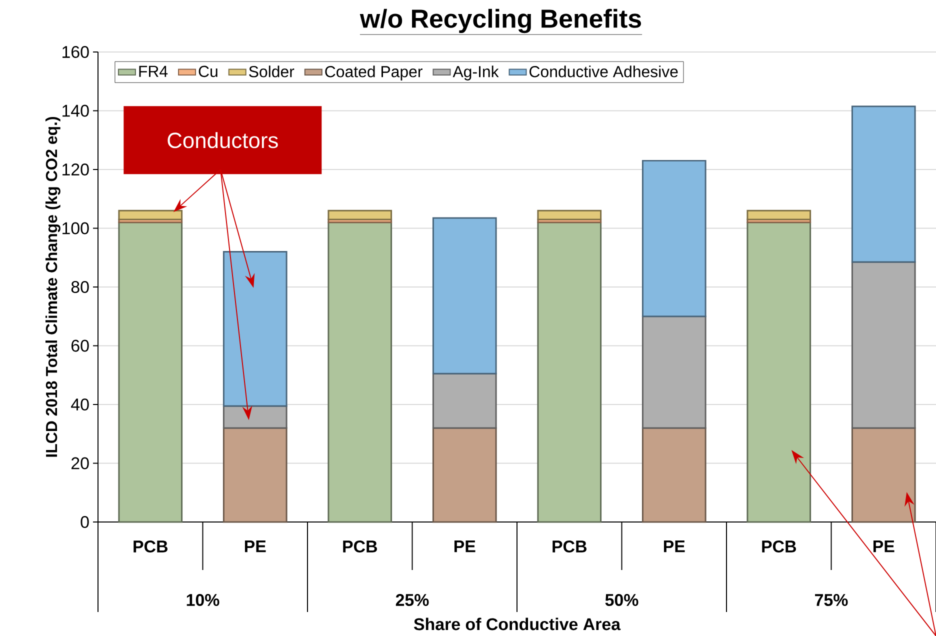 The image size is (936, 636). Describe the element at coordinates (84, 522) in the screenshot. I see `y-tick-label: 0` at that location.